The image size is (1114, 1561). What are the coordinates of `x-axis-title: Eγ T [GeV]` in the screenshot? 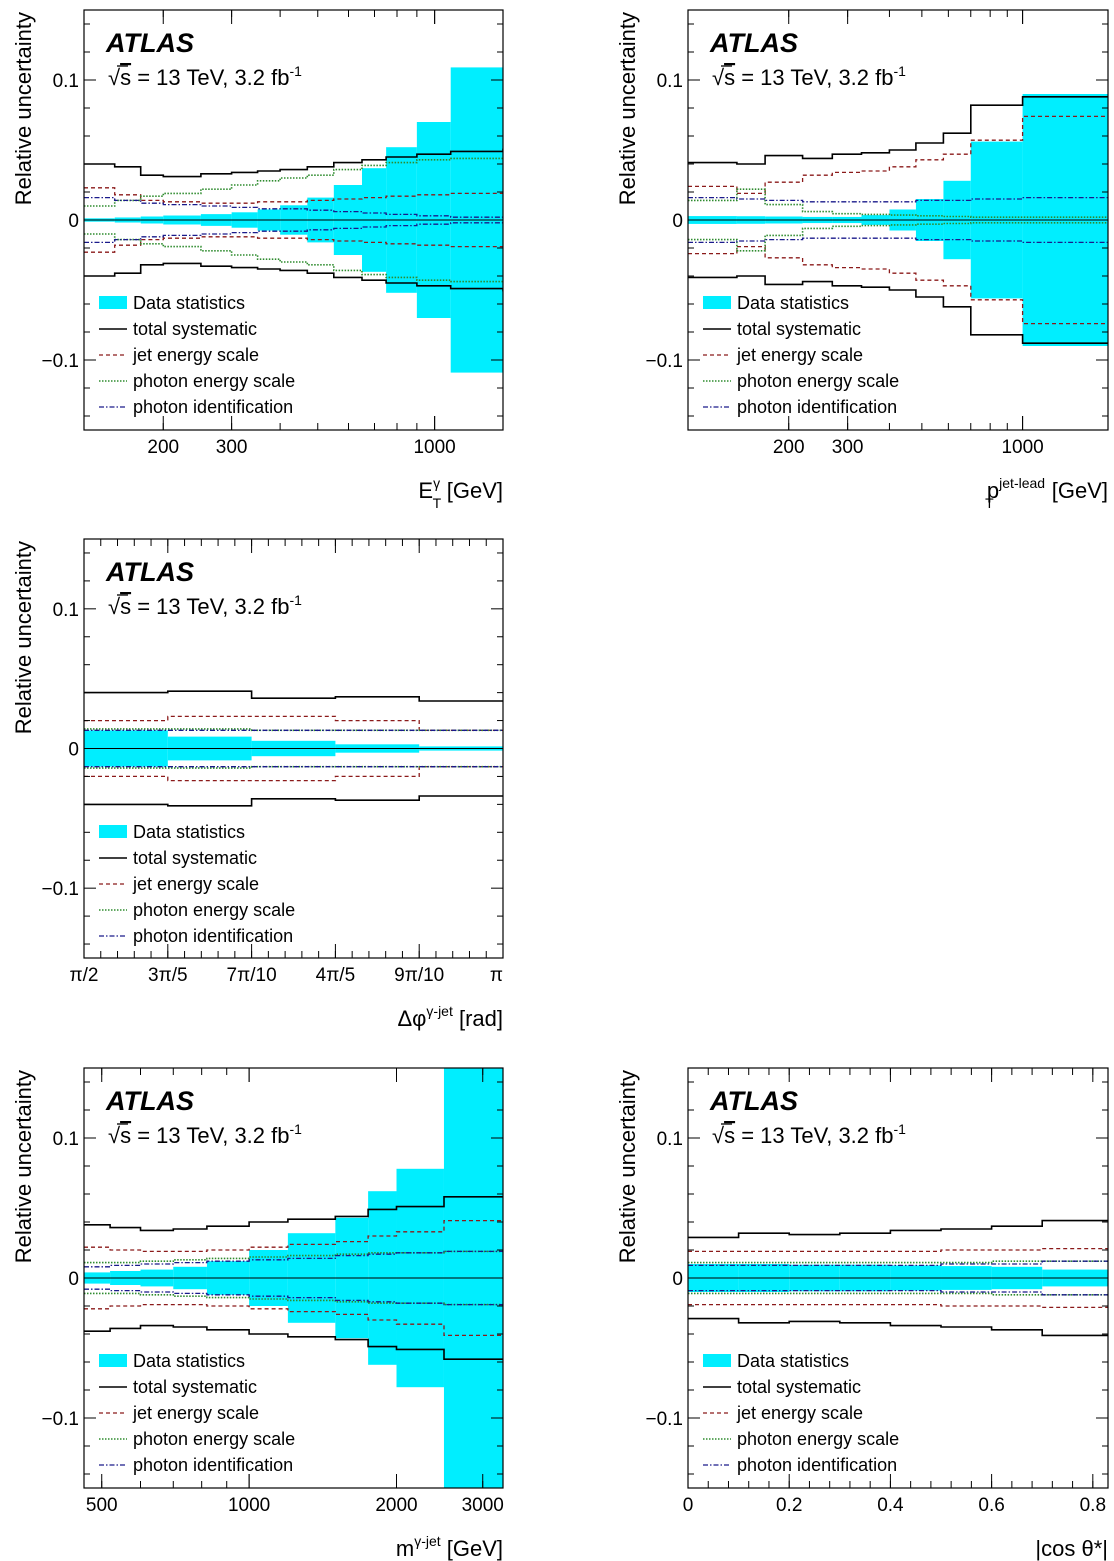 It's located at (460, 493).